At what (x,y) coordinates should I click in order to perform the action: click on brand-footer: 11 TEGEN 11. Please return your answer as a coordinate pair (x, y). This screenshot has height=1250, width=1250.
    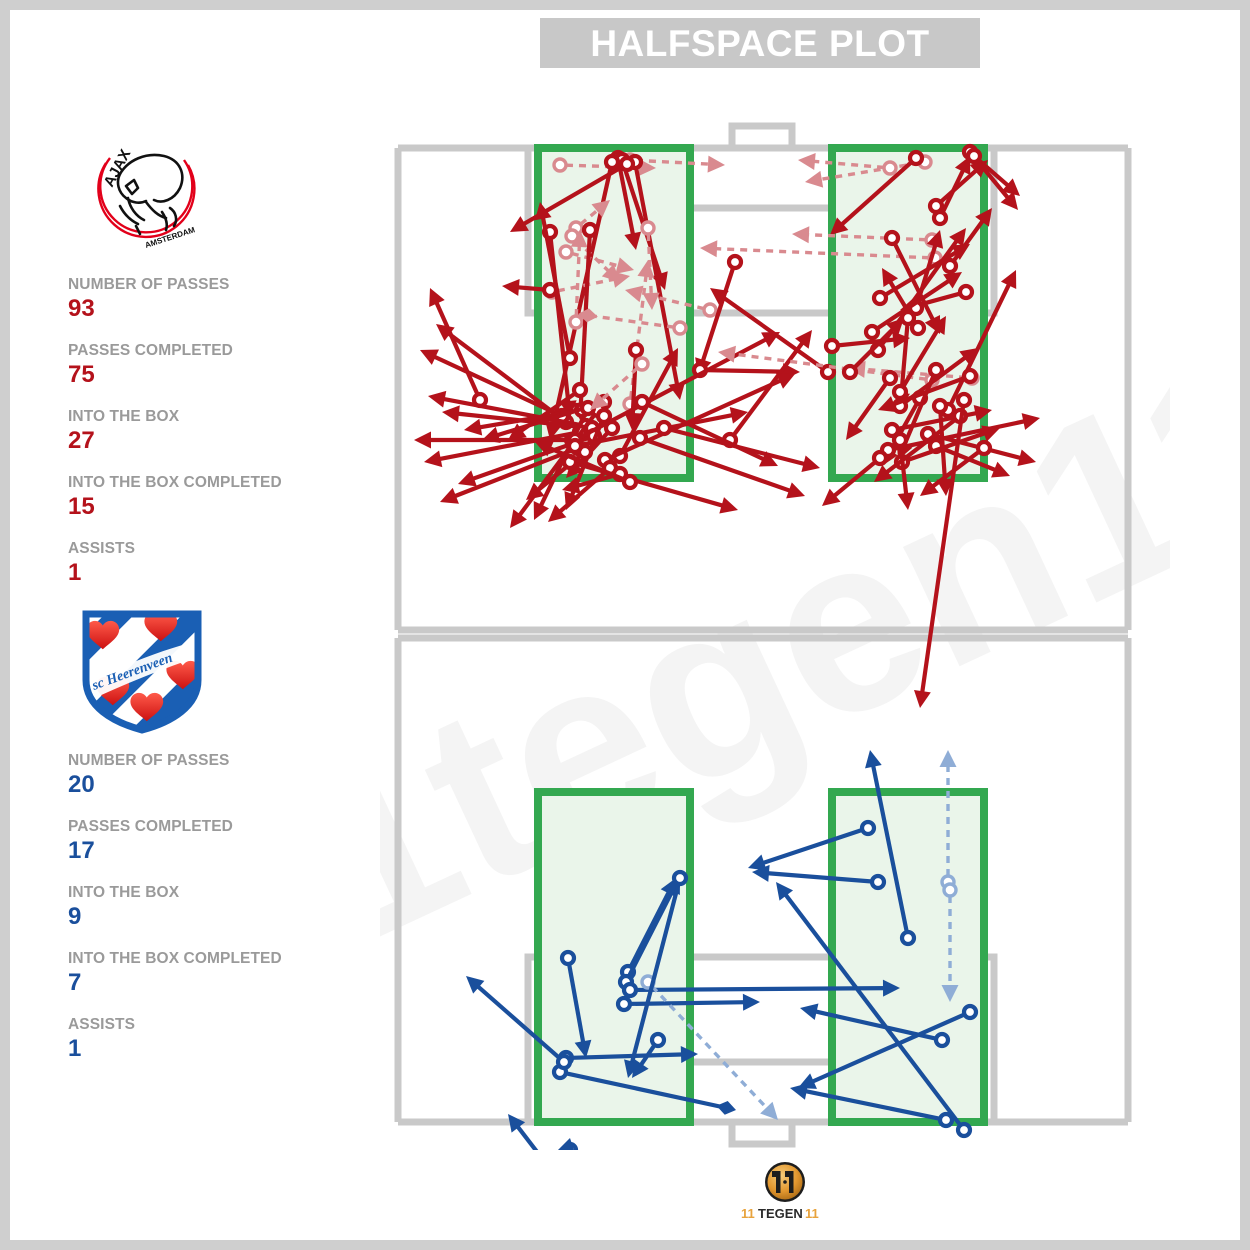
    Looking at the image, I should click on (785, 1197).